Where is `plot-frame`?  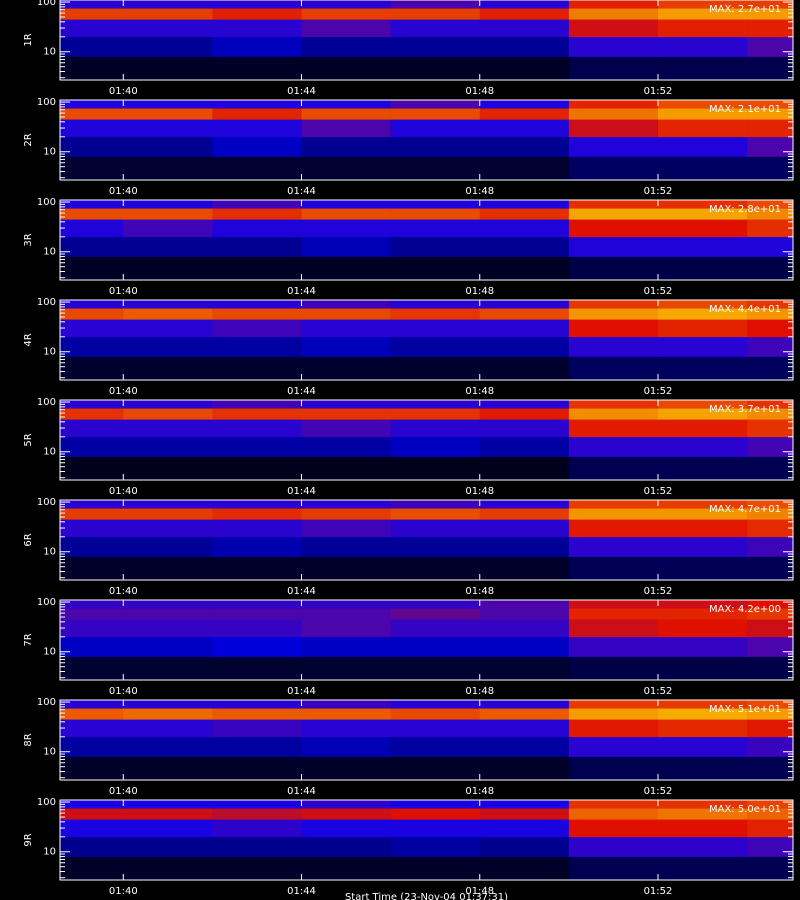
plot-frame is located at coordinates (426, 140).